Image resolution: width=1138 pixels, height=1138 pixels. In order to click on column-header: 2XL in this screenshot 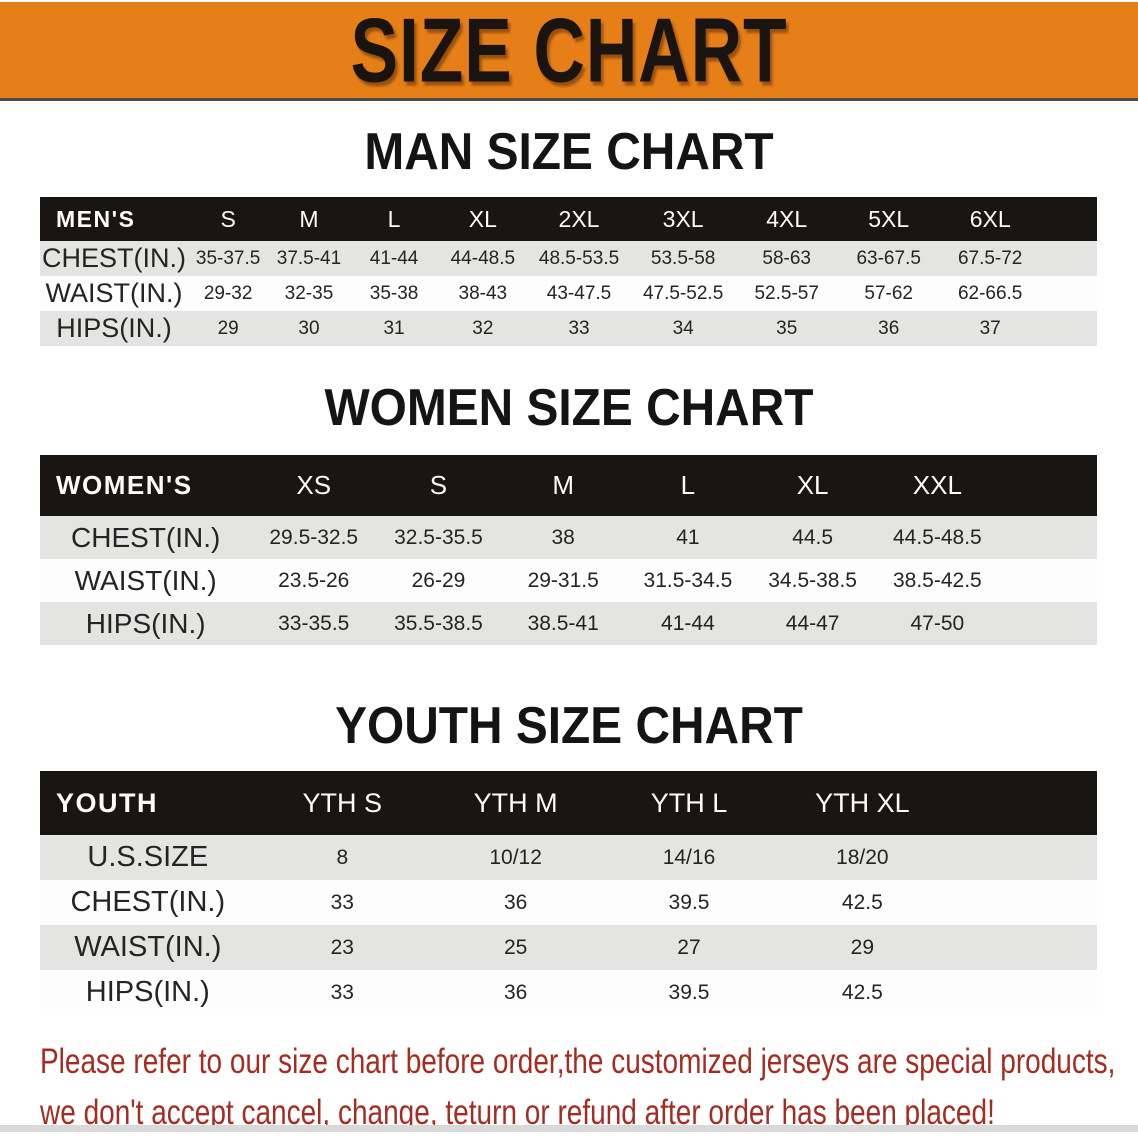, I will do `click(579, 219)`.